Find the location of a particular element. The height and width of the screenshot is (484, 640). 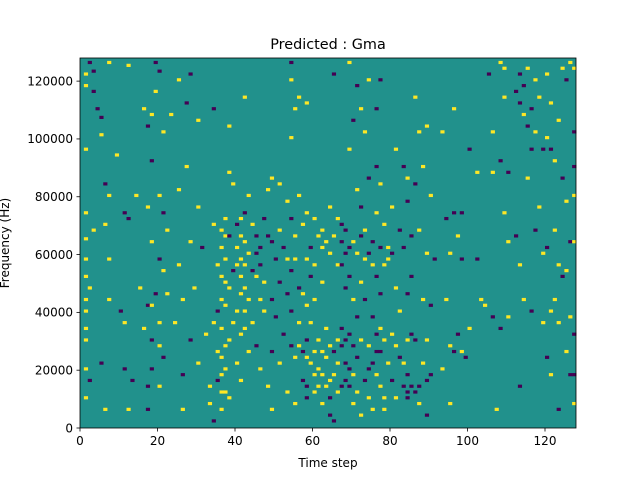

chart-title: Predicted : Gma is located at coordinates (328, 45).